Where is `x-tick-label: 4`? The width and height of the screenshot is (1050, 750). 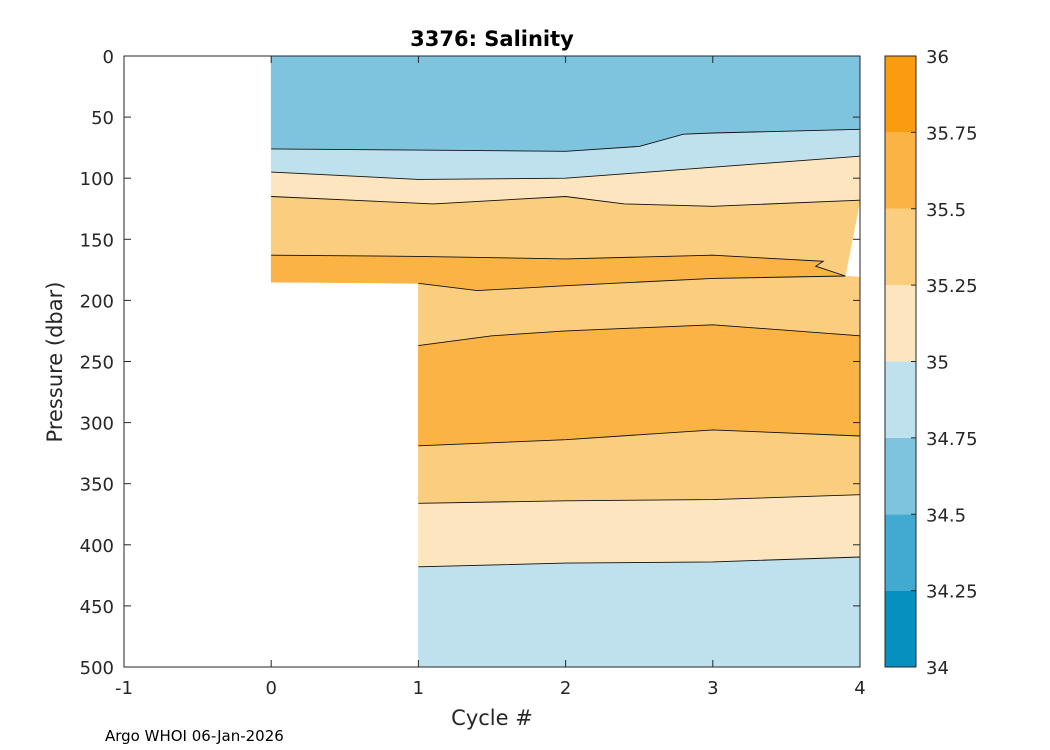
x-tick-label: 4 is located at coordinates (859, 688).